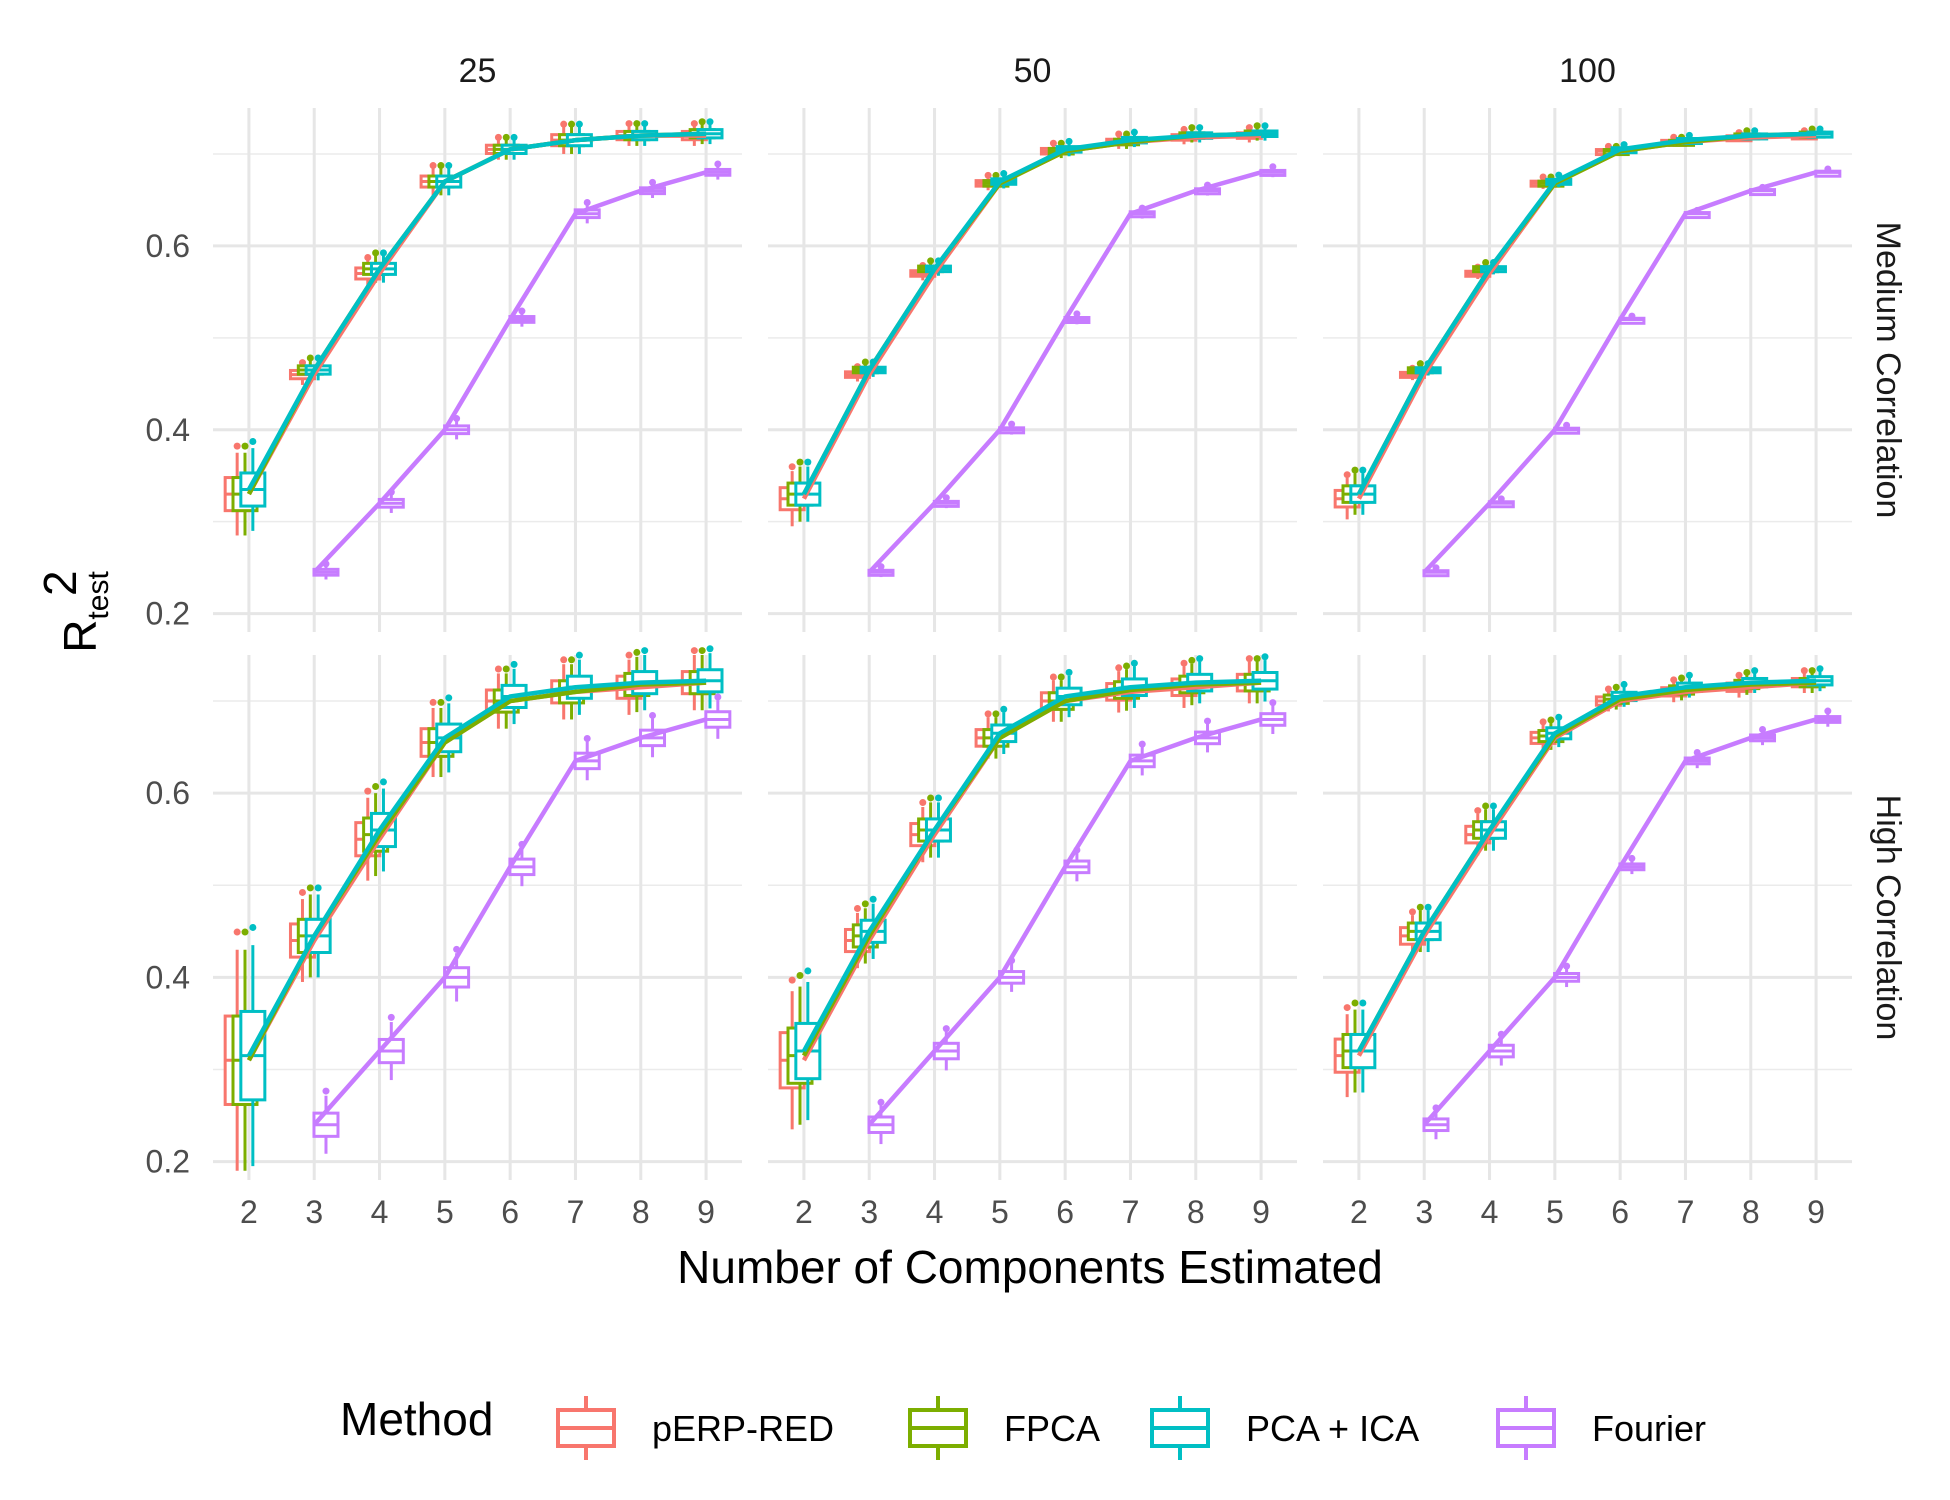 This screenshot has width=1950, height=1500. Describe the element at coordinates (1131, 1212) in the screenshot. I see `x-tick-label: 7` at that location.